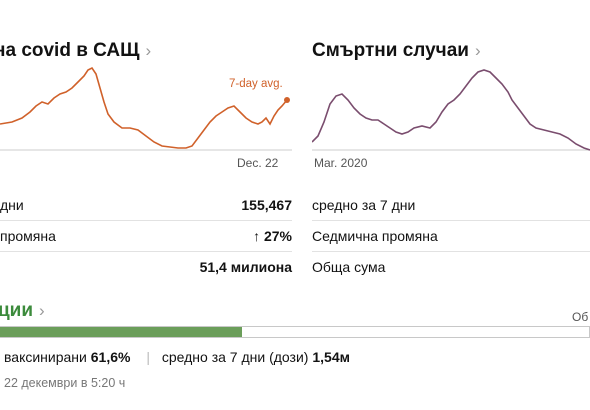 The image size is (590, 410). I want to click on vaccination-right-label: Об, so click(580, 317).